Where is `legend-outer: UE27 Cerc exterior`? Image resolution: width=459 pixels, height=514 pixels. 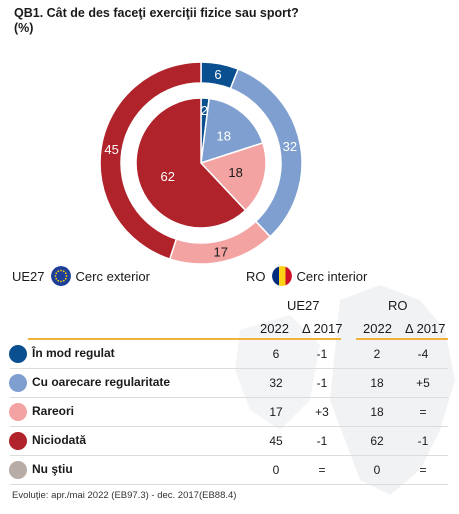
legend-outer: UE27 Cerc exterior is located at coordinates (81, 276).